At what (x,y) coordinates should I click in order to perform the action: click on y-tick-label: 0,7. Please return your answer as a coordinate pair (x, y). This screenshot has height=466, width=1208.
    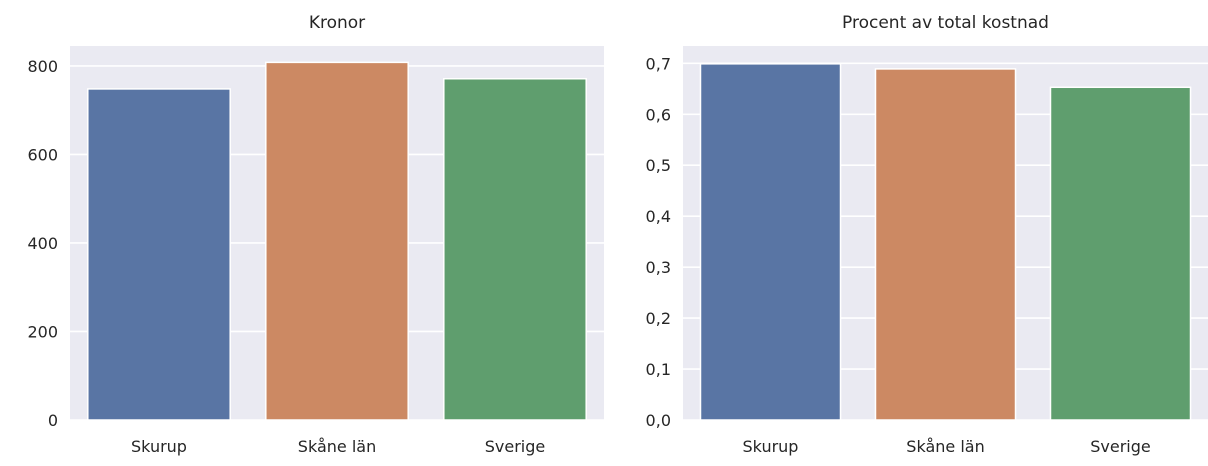
    Looking at the image, I should click on (658, 63).